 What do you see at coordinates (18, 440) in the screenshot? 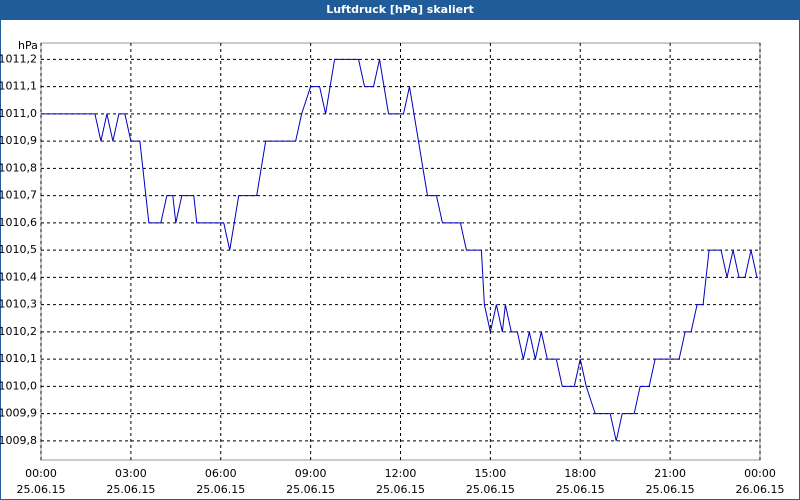
I see `y-tick-label: 1009,8` at bounding box center [18, 440].